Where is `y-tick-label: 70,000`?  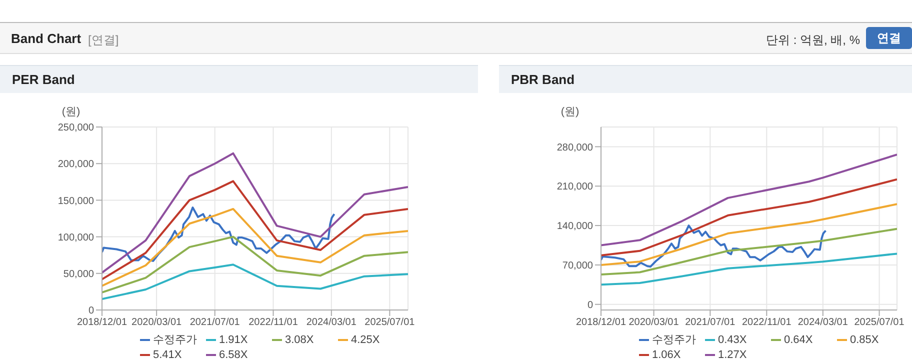
y-tick-label: 70,000 is located at coordinates (578, 266).